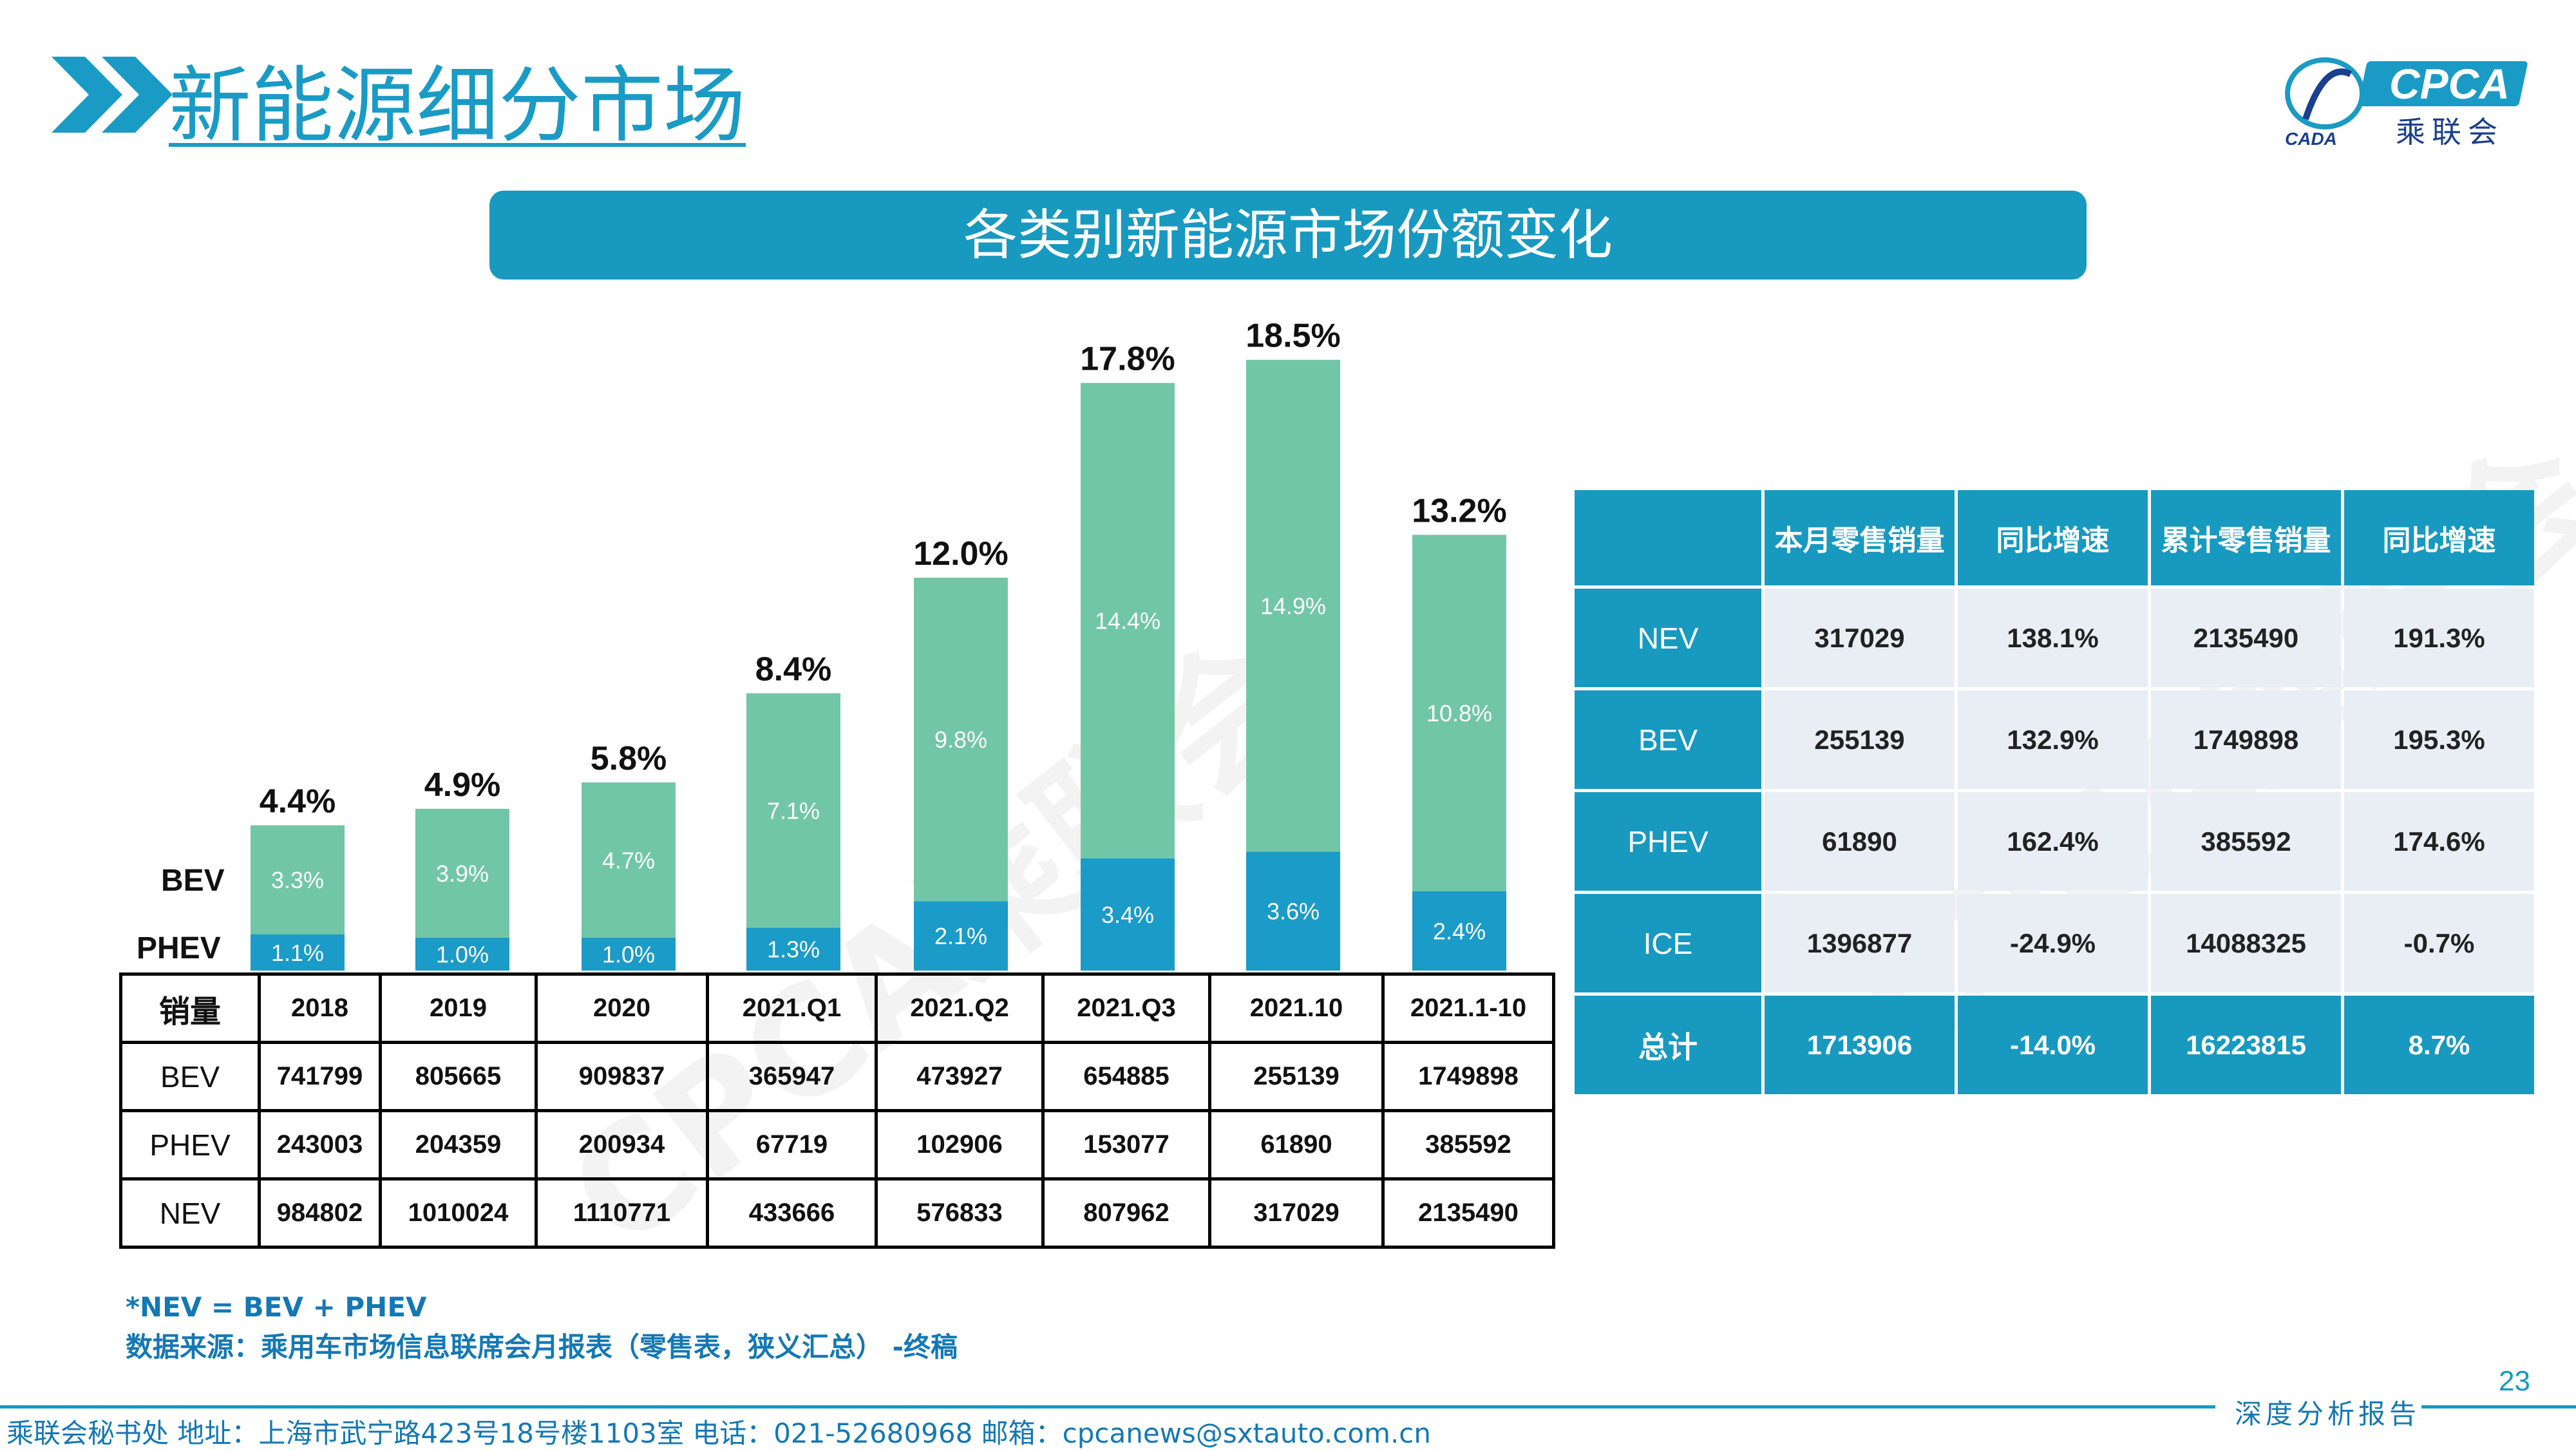  Describe the element at coordinates (2246, 1045) in the screenshot. I see `table-cell: 16223815` at that location.